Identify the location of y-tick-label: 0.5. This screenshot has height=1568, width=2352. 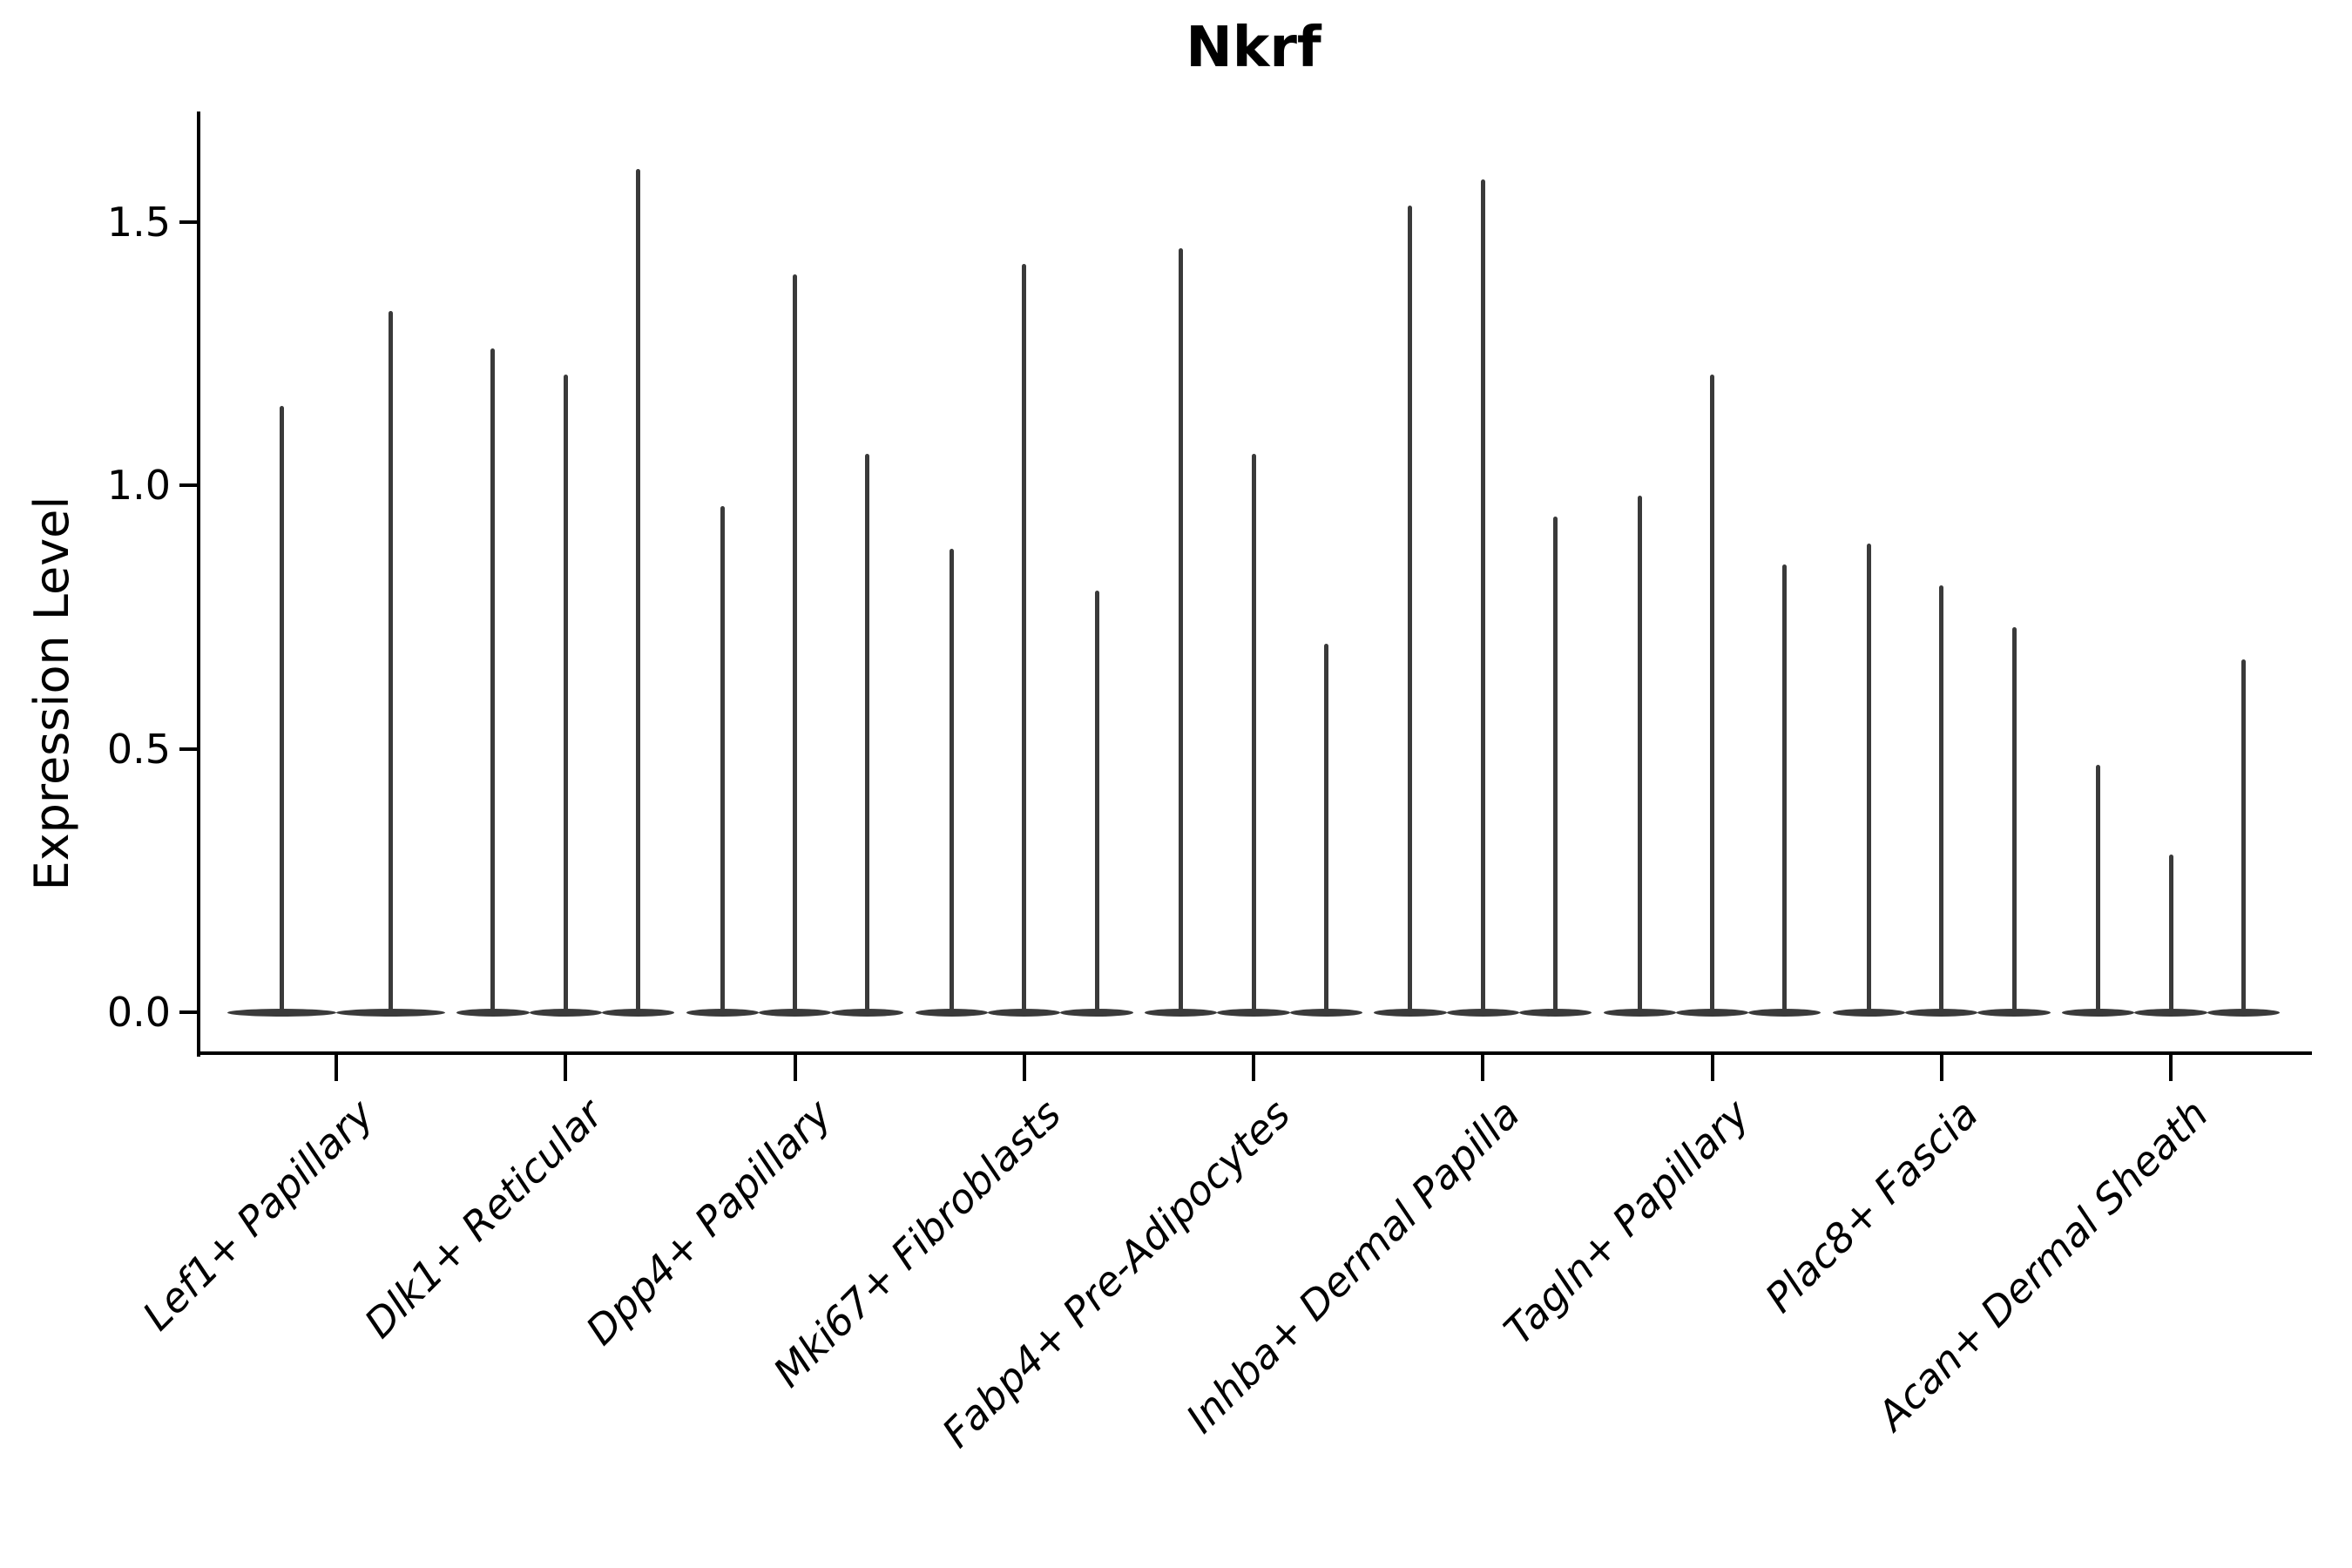
(138, 749).